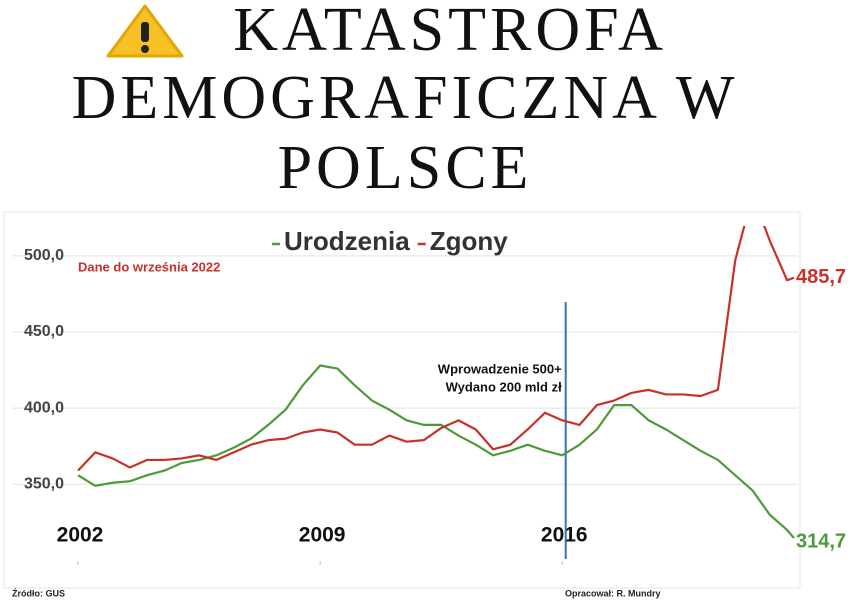  I want to click on title-line: KATASTROFA, so click(450, 32).